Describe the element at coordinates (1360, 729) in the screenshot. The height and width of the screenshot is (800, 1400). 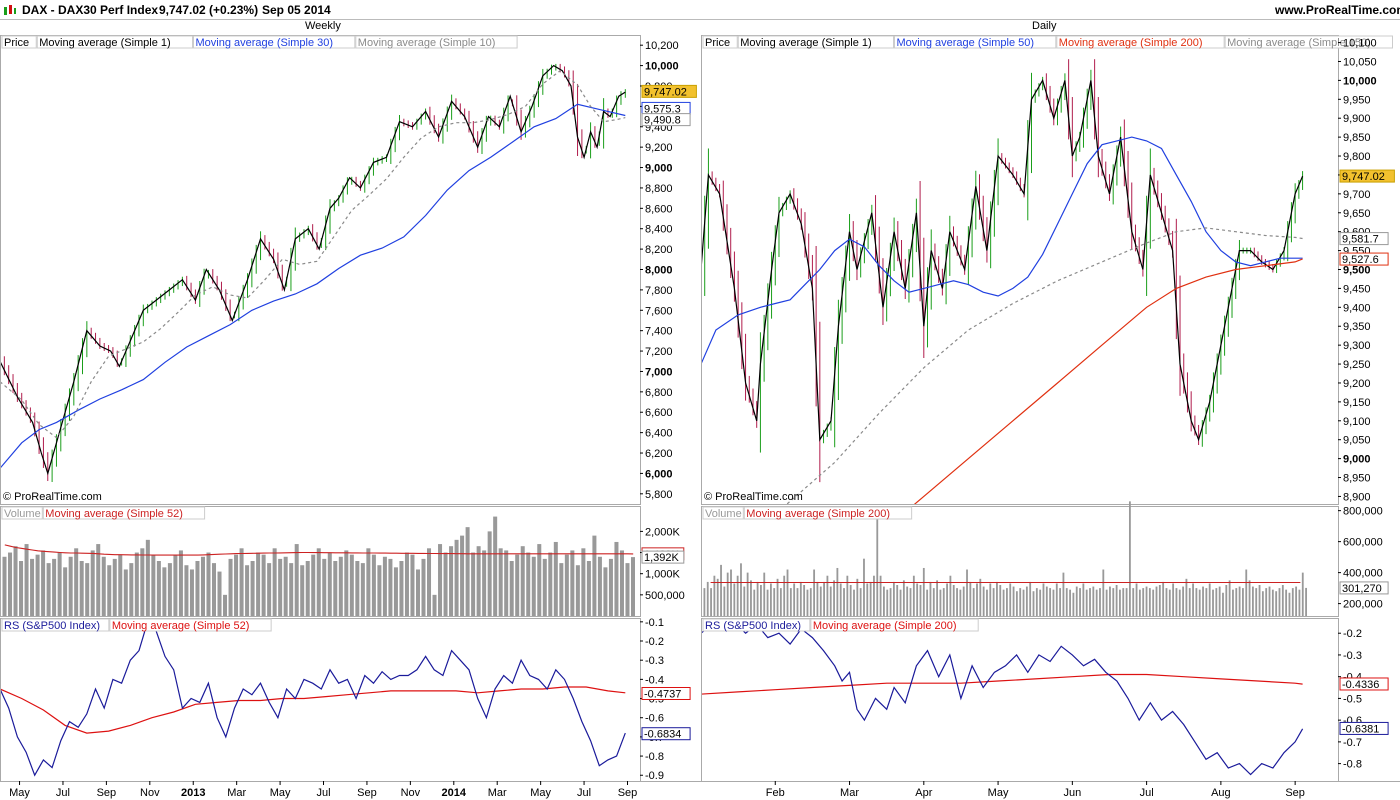
I see `daily-rs-last: -0.6381` at that location.